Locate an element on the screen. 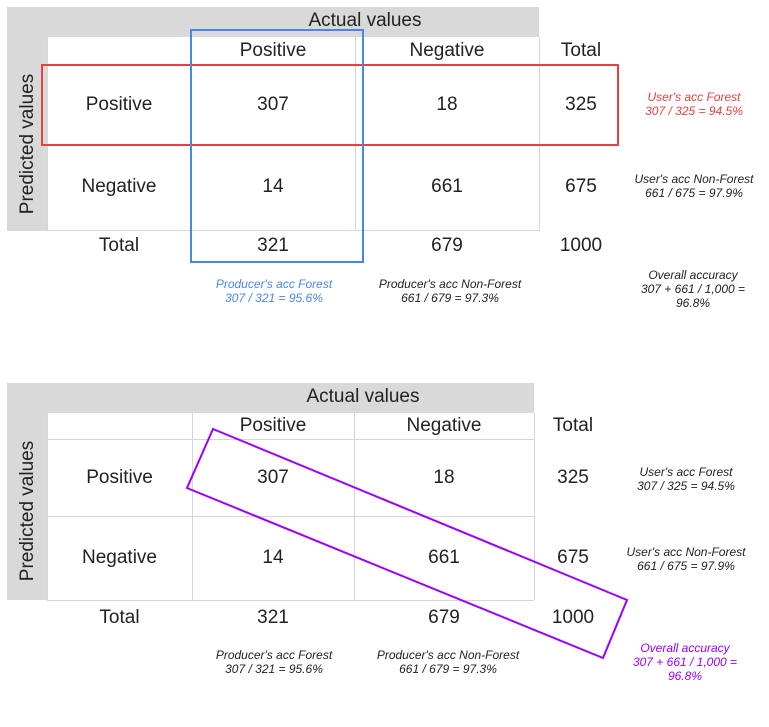 The image size is (769, 727). producers-forest-highlight is located at coordinates (277, 146).